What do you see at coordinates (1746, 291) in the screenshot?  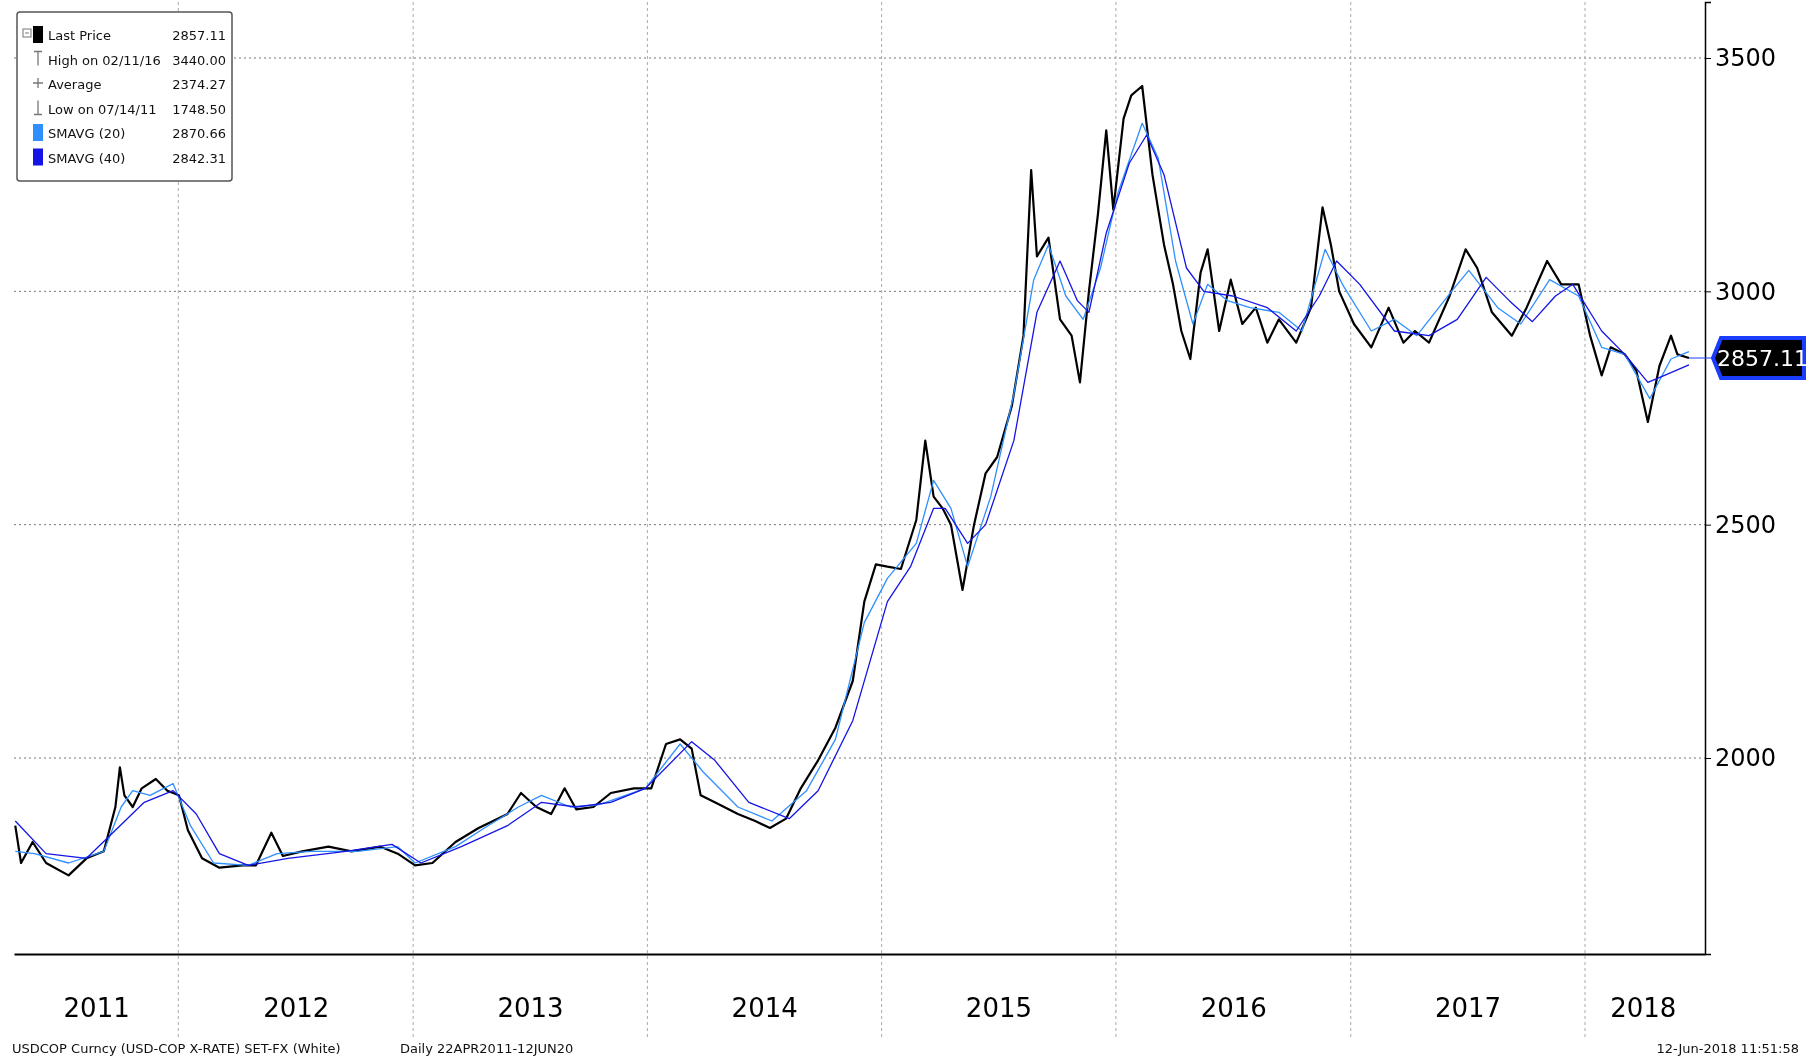 I see `y-tick-label: 3000` at bounding box center [1746, 291].